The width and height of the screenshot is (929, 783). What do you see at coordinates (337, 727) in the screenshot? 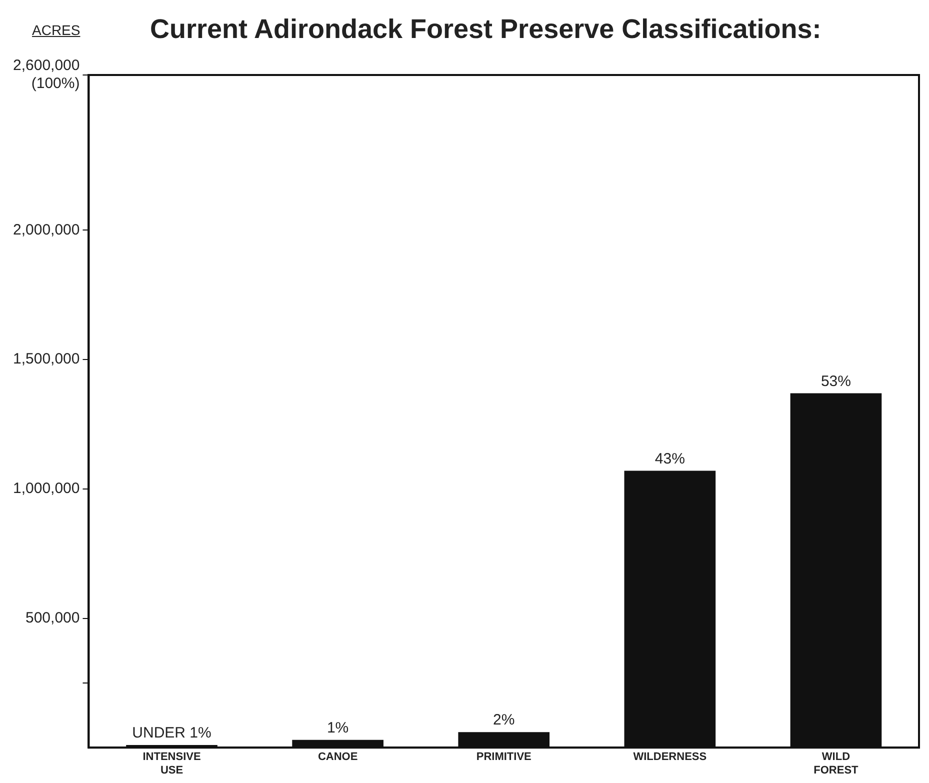
I see `annotation: 1%` at bounding box center [337, 727].